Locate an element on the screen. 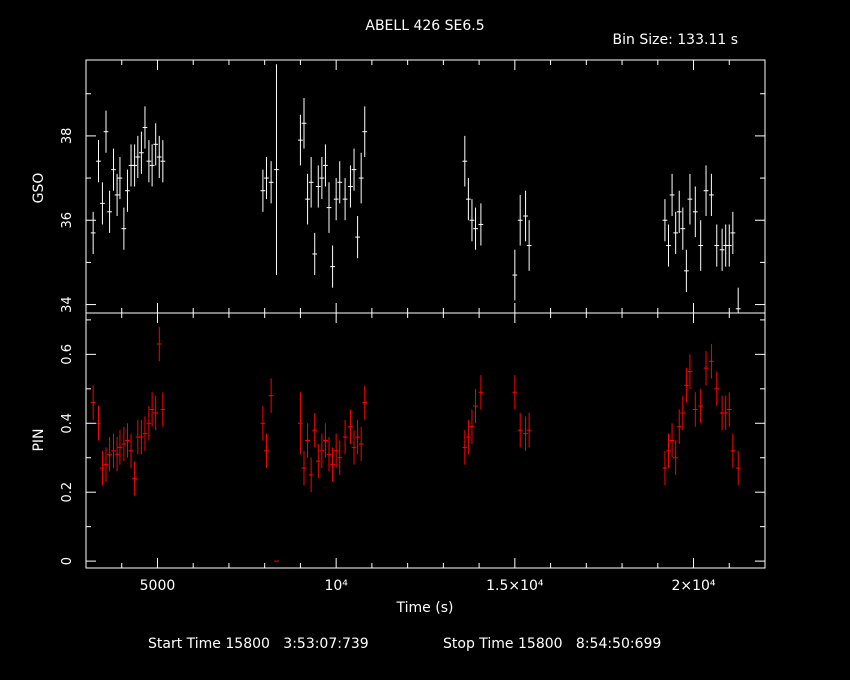 The height and width of the screenshot is (680, 850). start-time-value: 3:53:07:739 is located at coordinates (326, 644).